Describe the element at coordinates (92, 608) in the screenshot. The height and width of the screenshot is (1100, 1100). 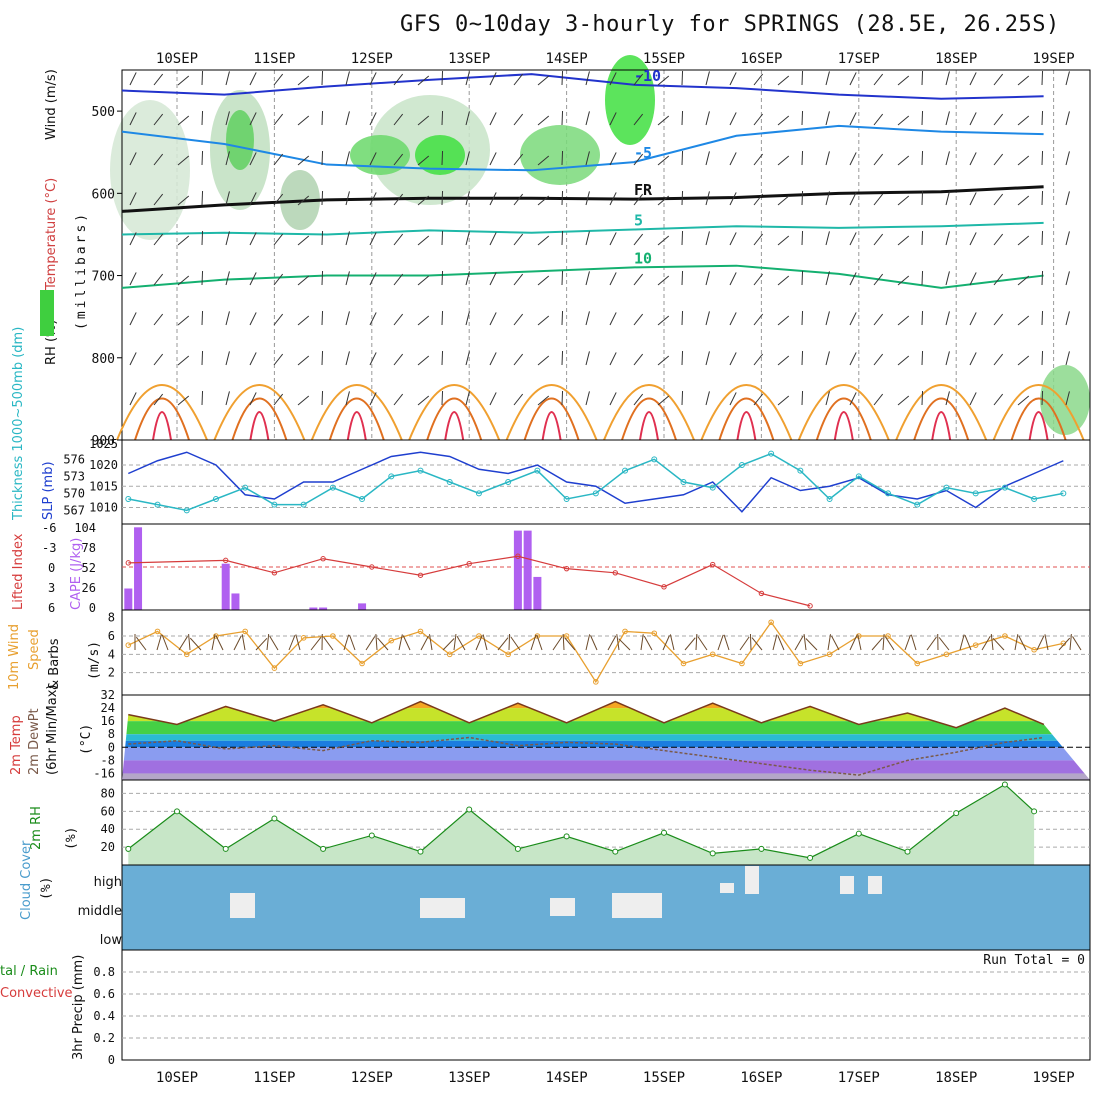
I see `cape-tick: 0` at that location.